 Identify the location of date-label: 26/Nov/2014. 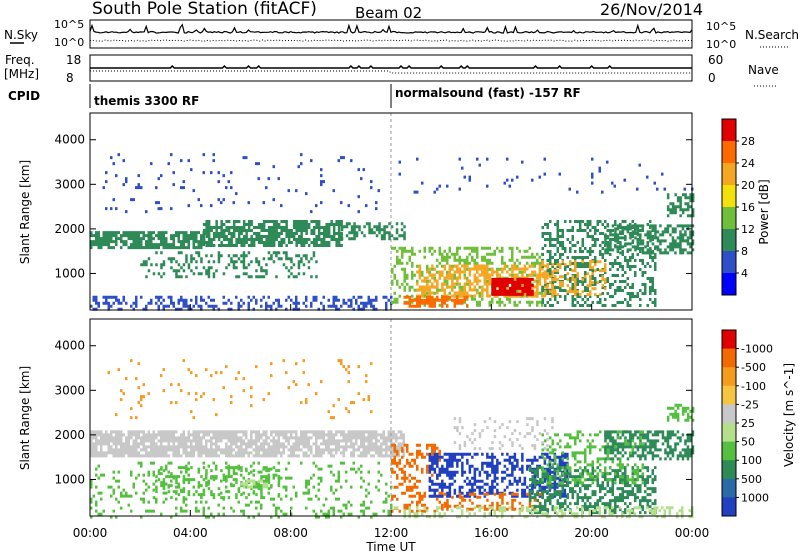
(651, 9).